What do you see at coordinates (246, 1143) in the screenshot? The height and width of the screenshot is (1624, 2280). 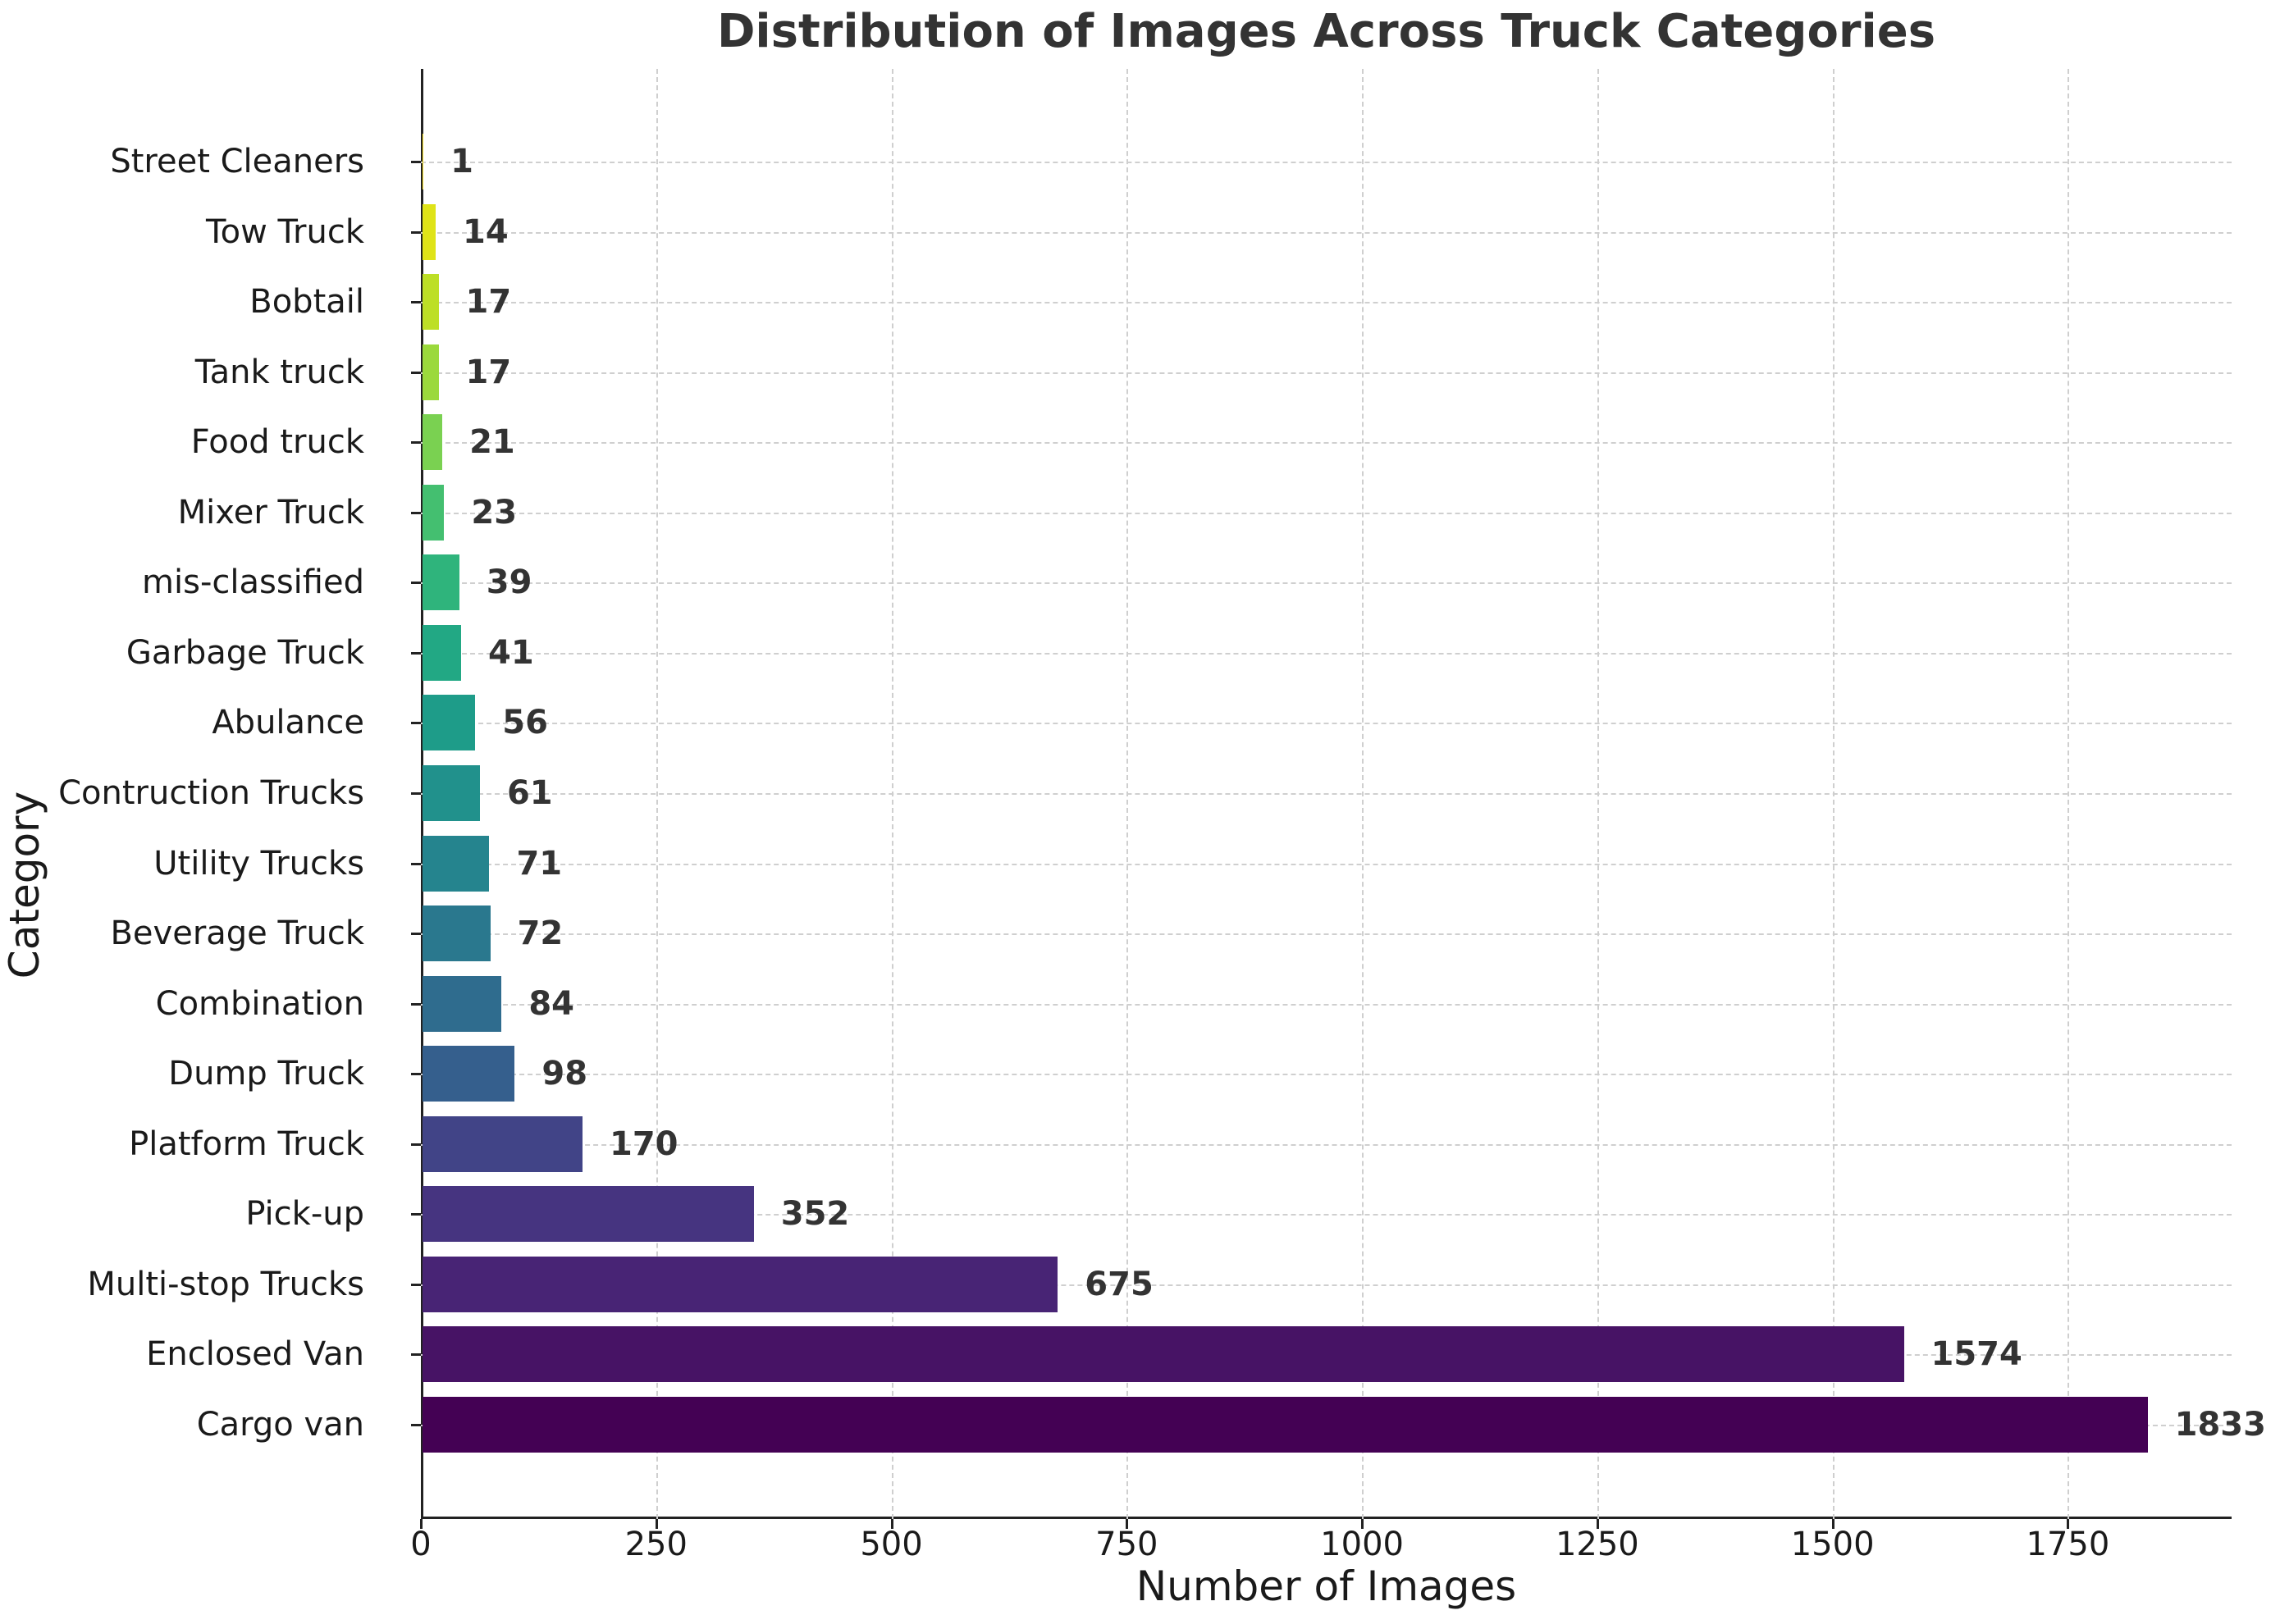 I see `y-tick-label: Platform Truck` at bounding box center [246, 1143].